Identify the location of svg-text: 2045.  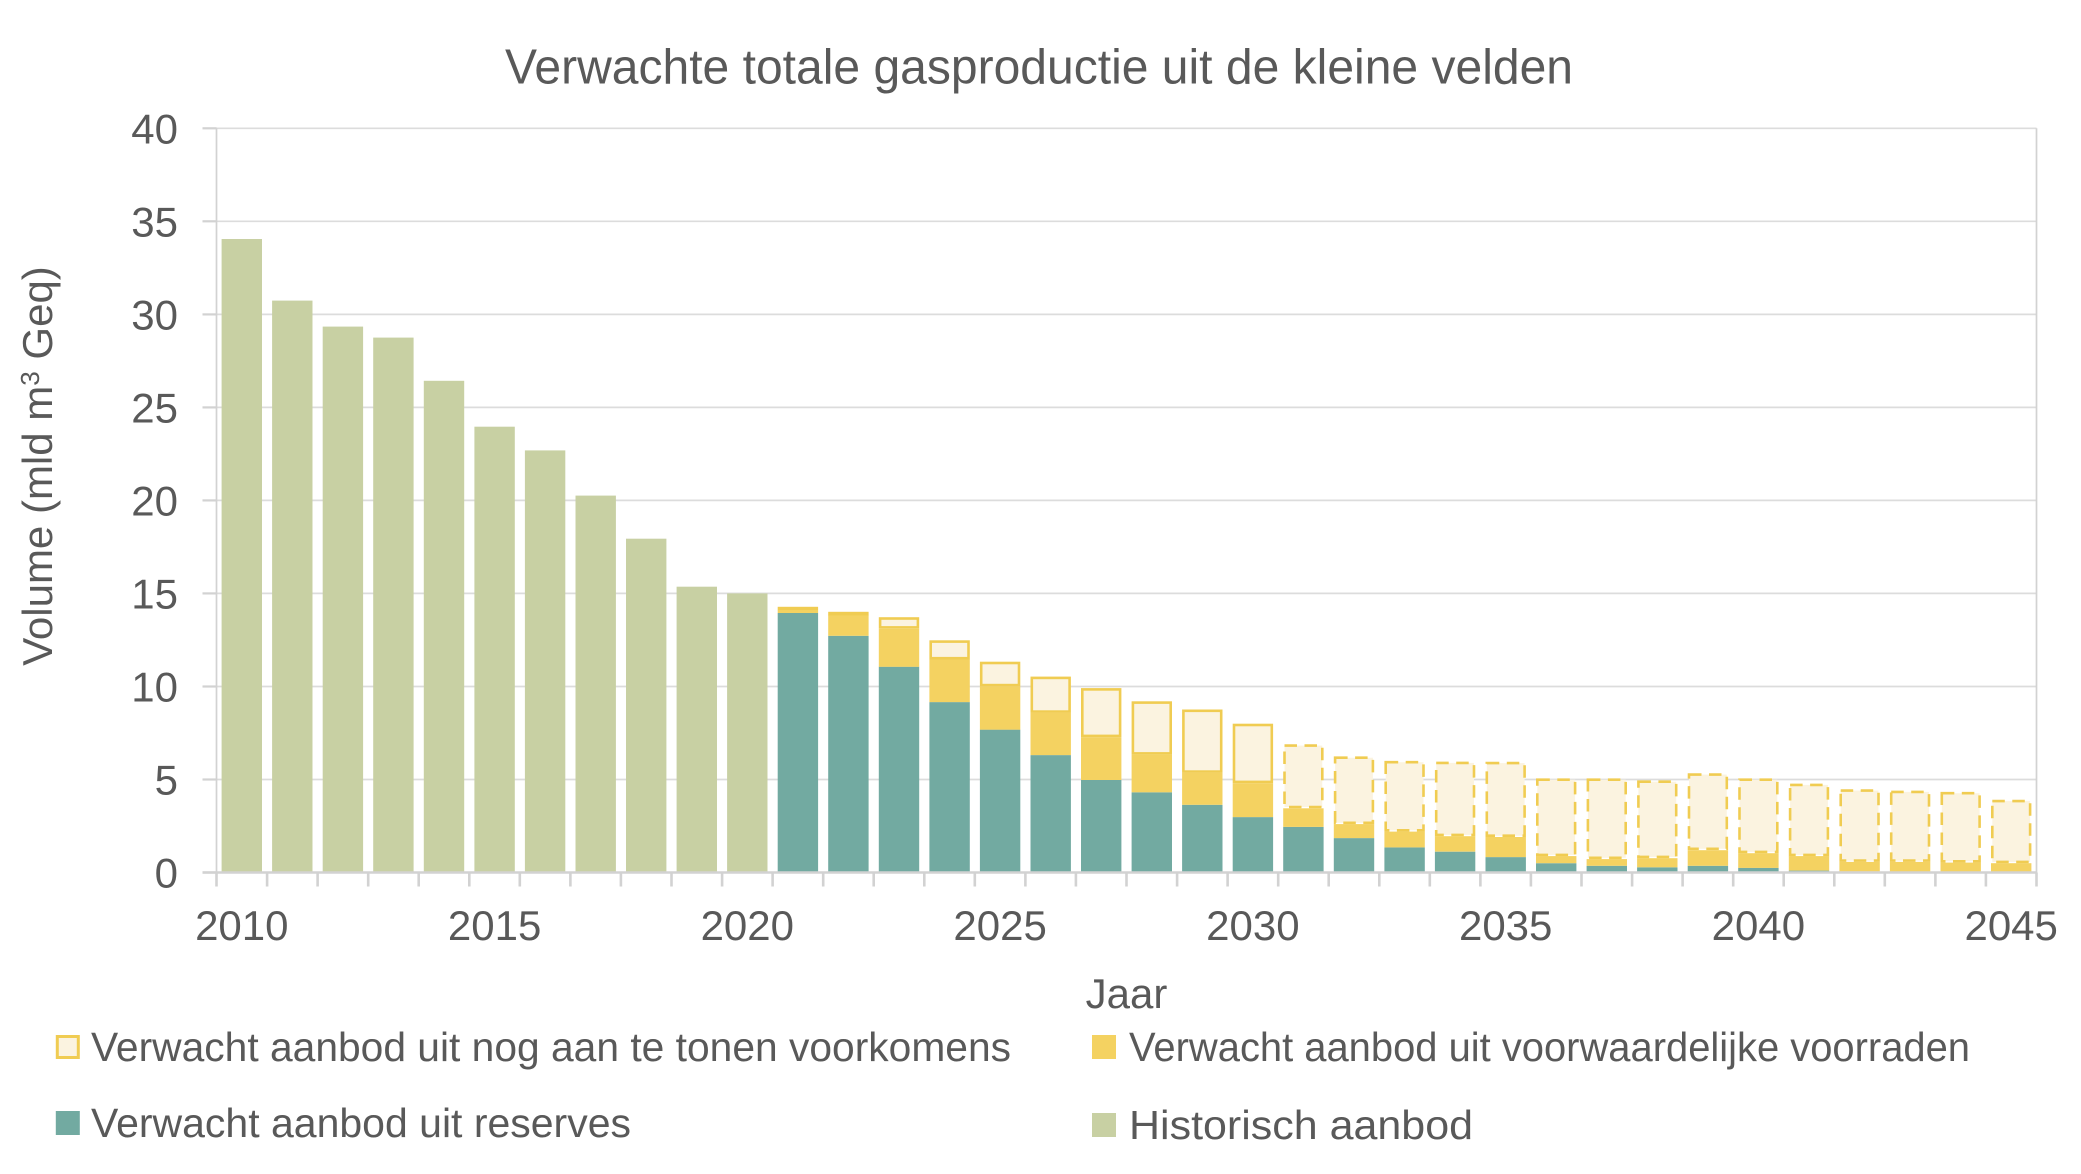
(2010, 925).